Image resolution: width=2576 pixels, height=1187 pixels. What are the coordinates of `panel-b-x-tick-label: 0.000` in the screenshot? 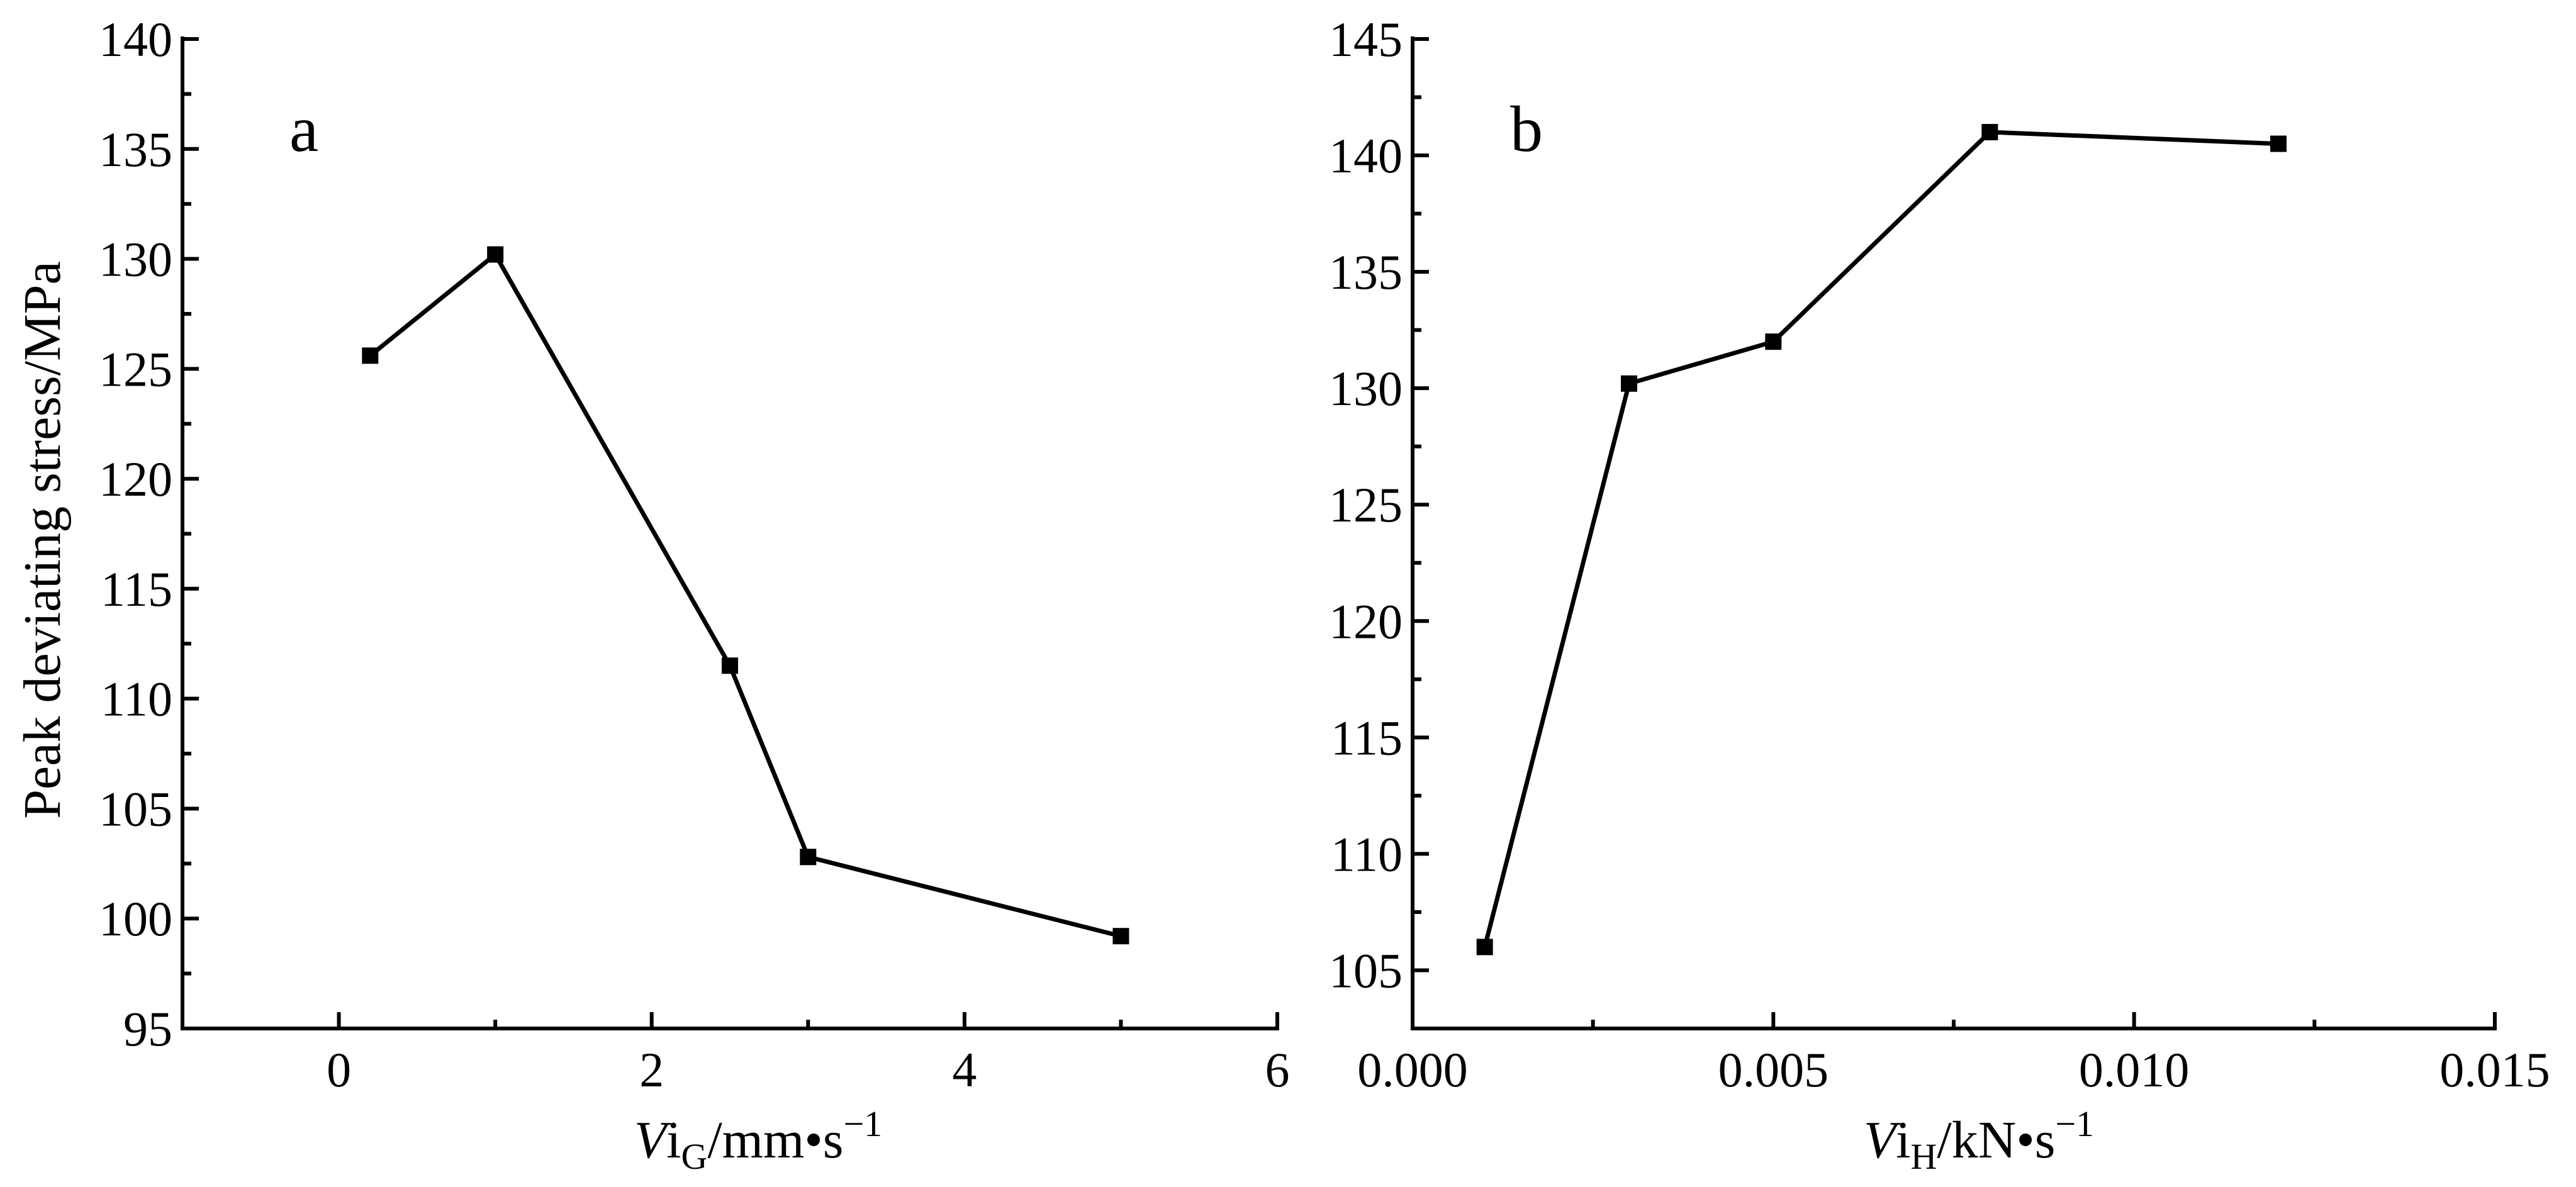 It's located at (1412, 1069).